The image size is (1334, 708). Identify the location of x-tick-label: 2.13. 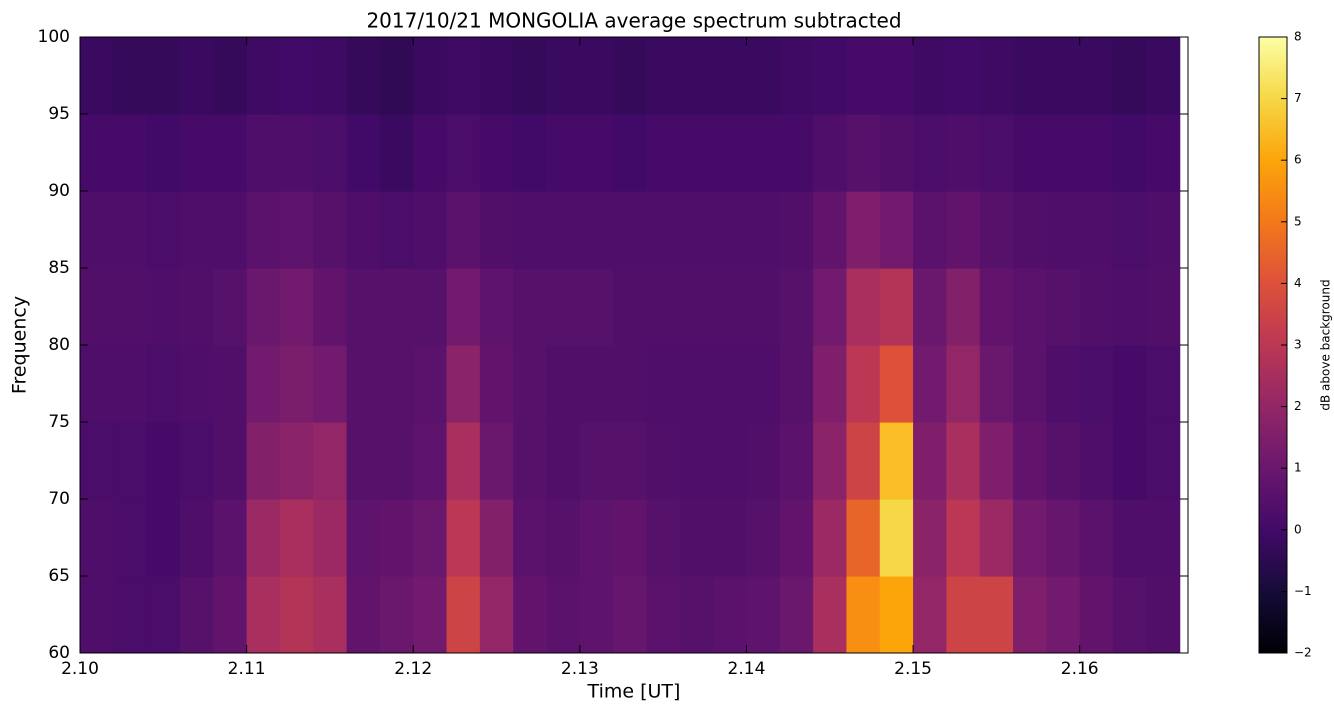
(580, 669).